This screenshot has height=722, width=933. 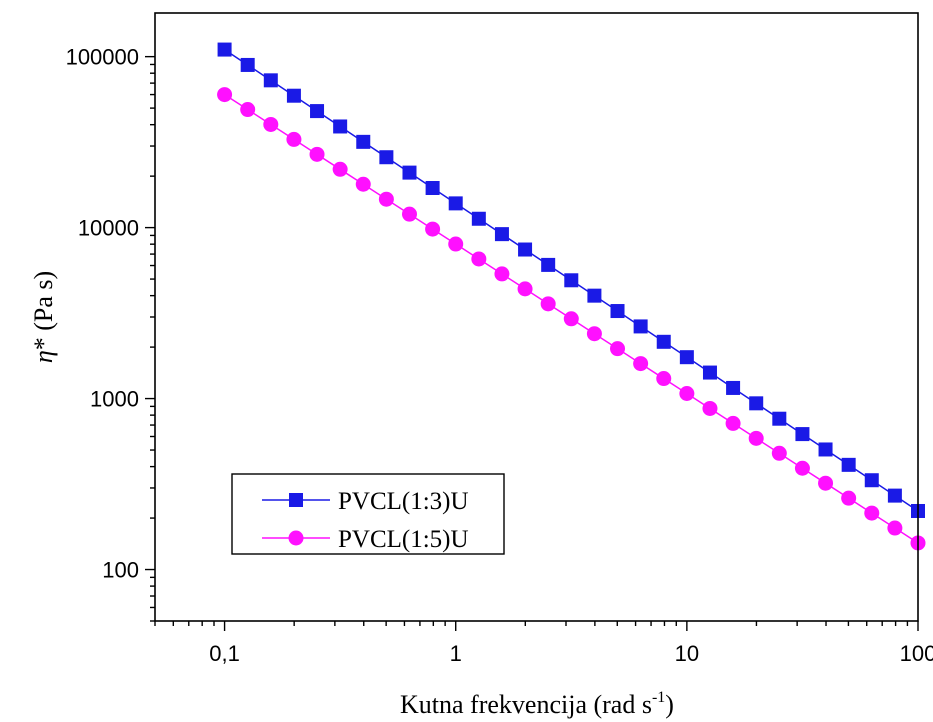 I want to click on y-axis-title-symbol: η, so click(x=43, y=356).